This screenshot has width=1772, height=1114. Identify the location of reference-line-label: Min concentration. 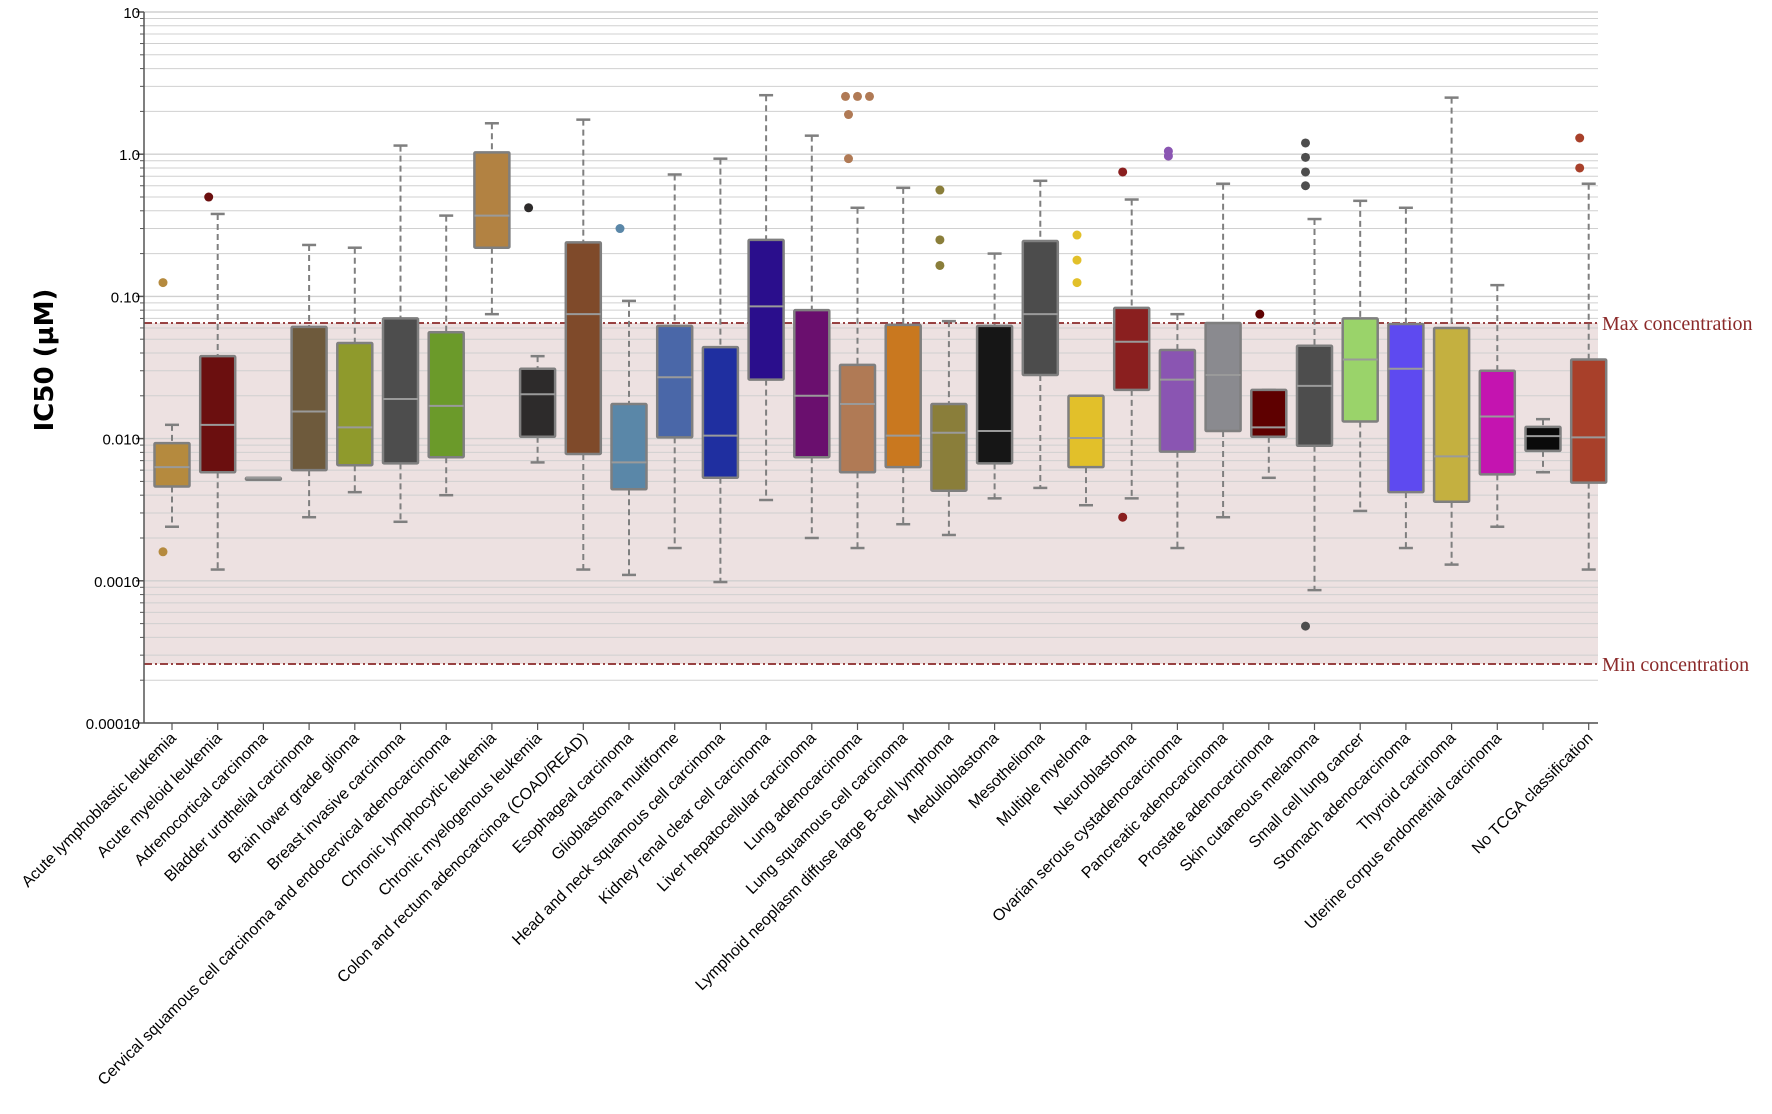
(1675, 665).